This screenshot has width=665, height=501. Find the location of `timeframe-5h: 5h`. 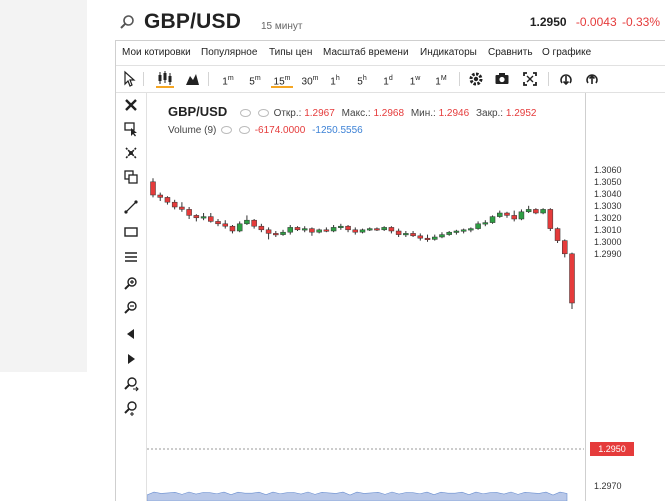

timeframe-5h: 5h is located at coordinates (362, 81).